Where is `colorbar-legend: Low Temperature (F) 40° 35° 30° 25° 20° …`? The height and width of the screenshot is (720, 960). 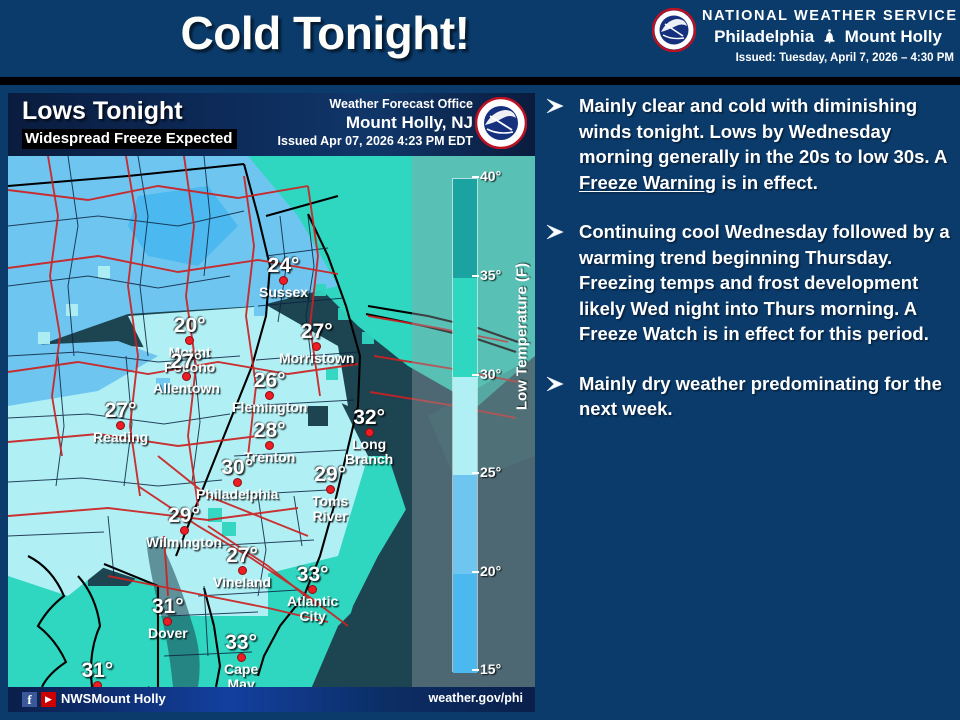 colorbar-legend: Low Temperature (F) 40° 35° 30° 25° 20° … is located at coordinates (479, 422).